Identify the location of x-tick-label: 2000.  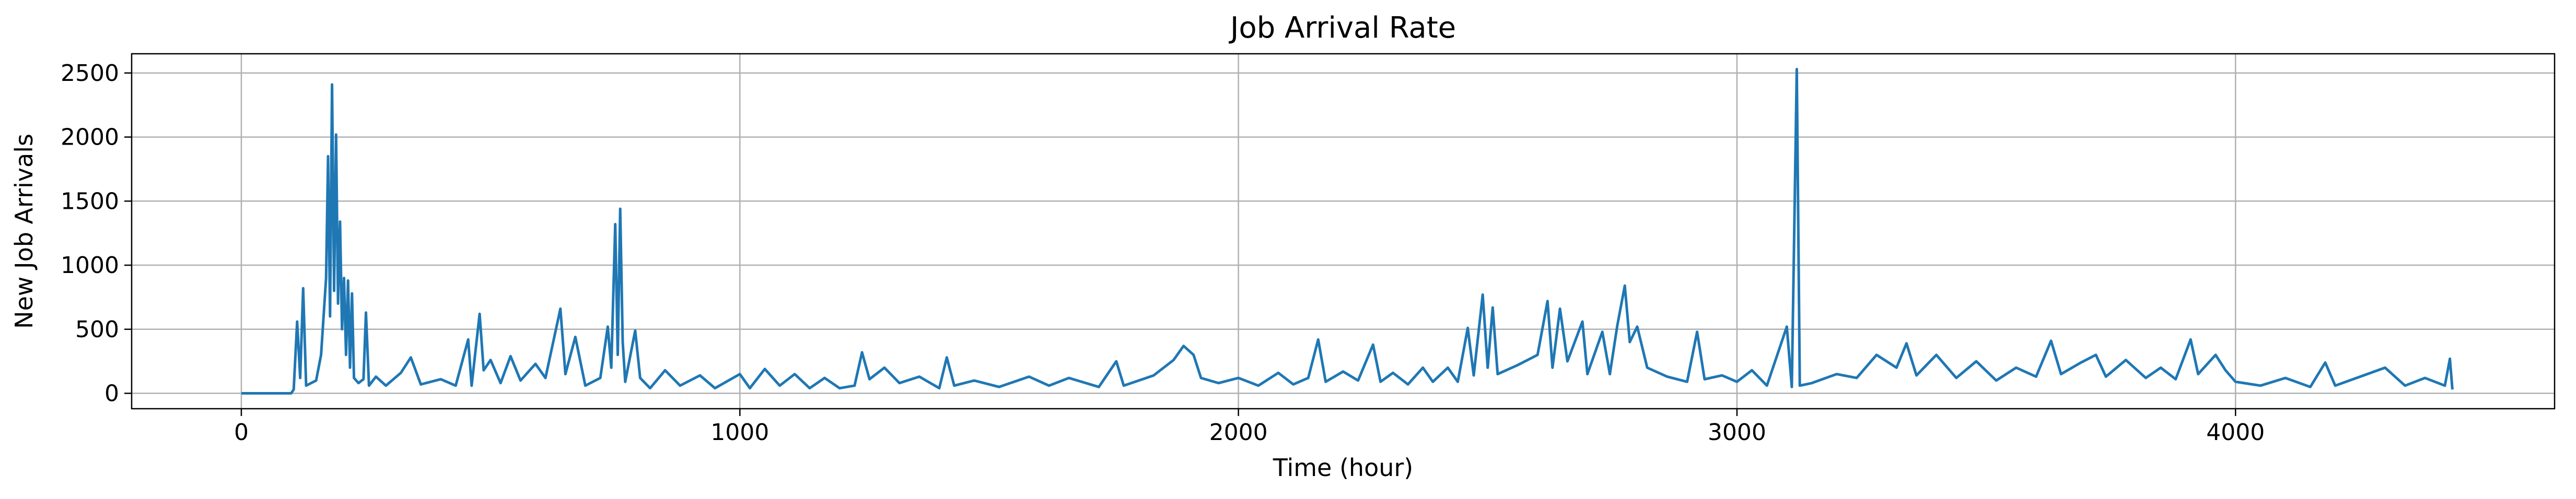
(1238, 432).